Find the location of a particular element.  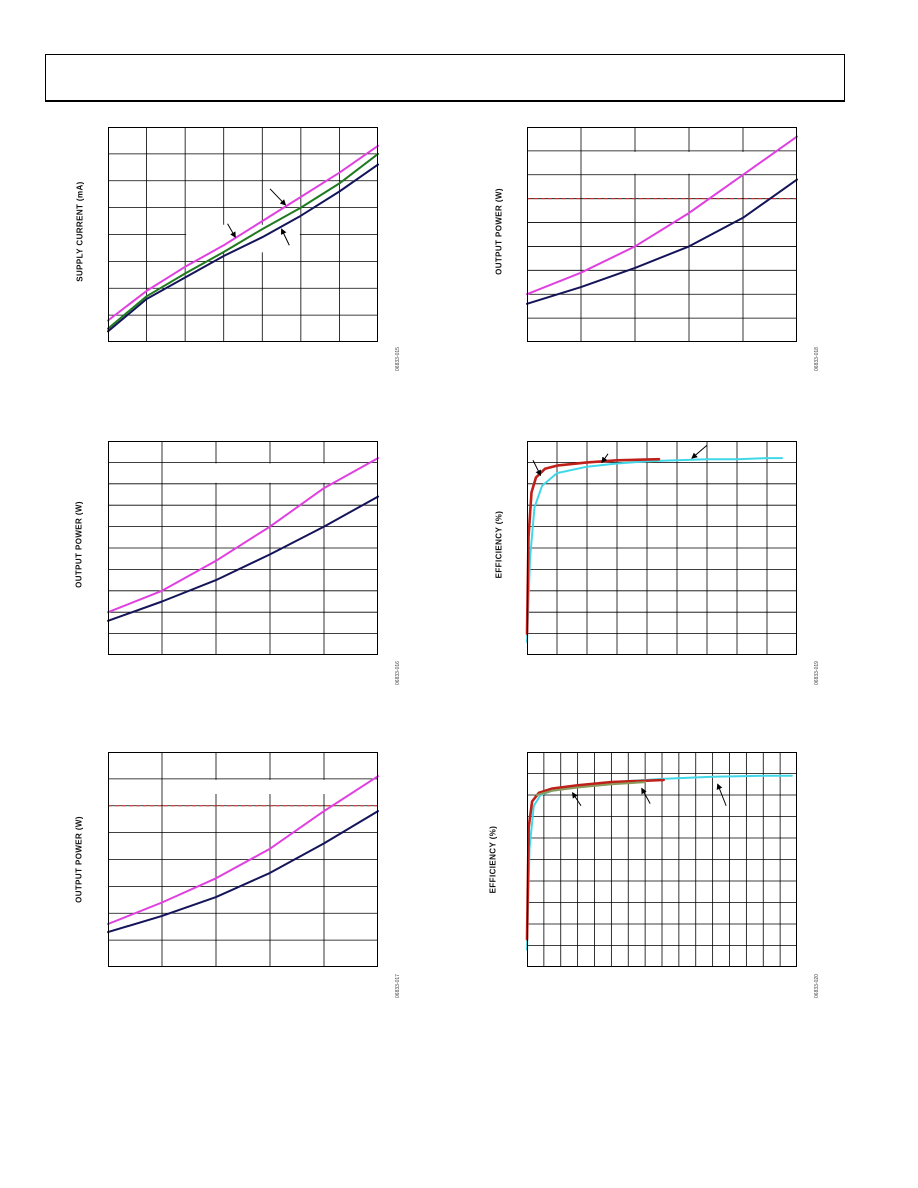

figure-id-p3: 06833-016 is located at coordinates (398, 673).